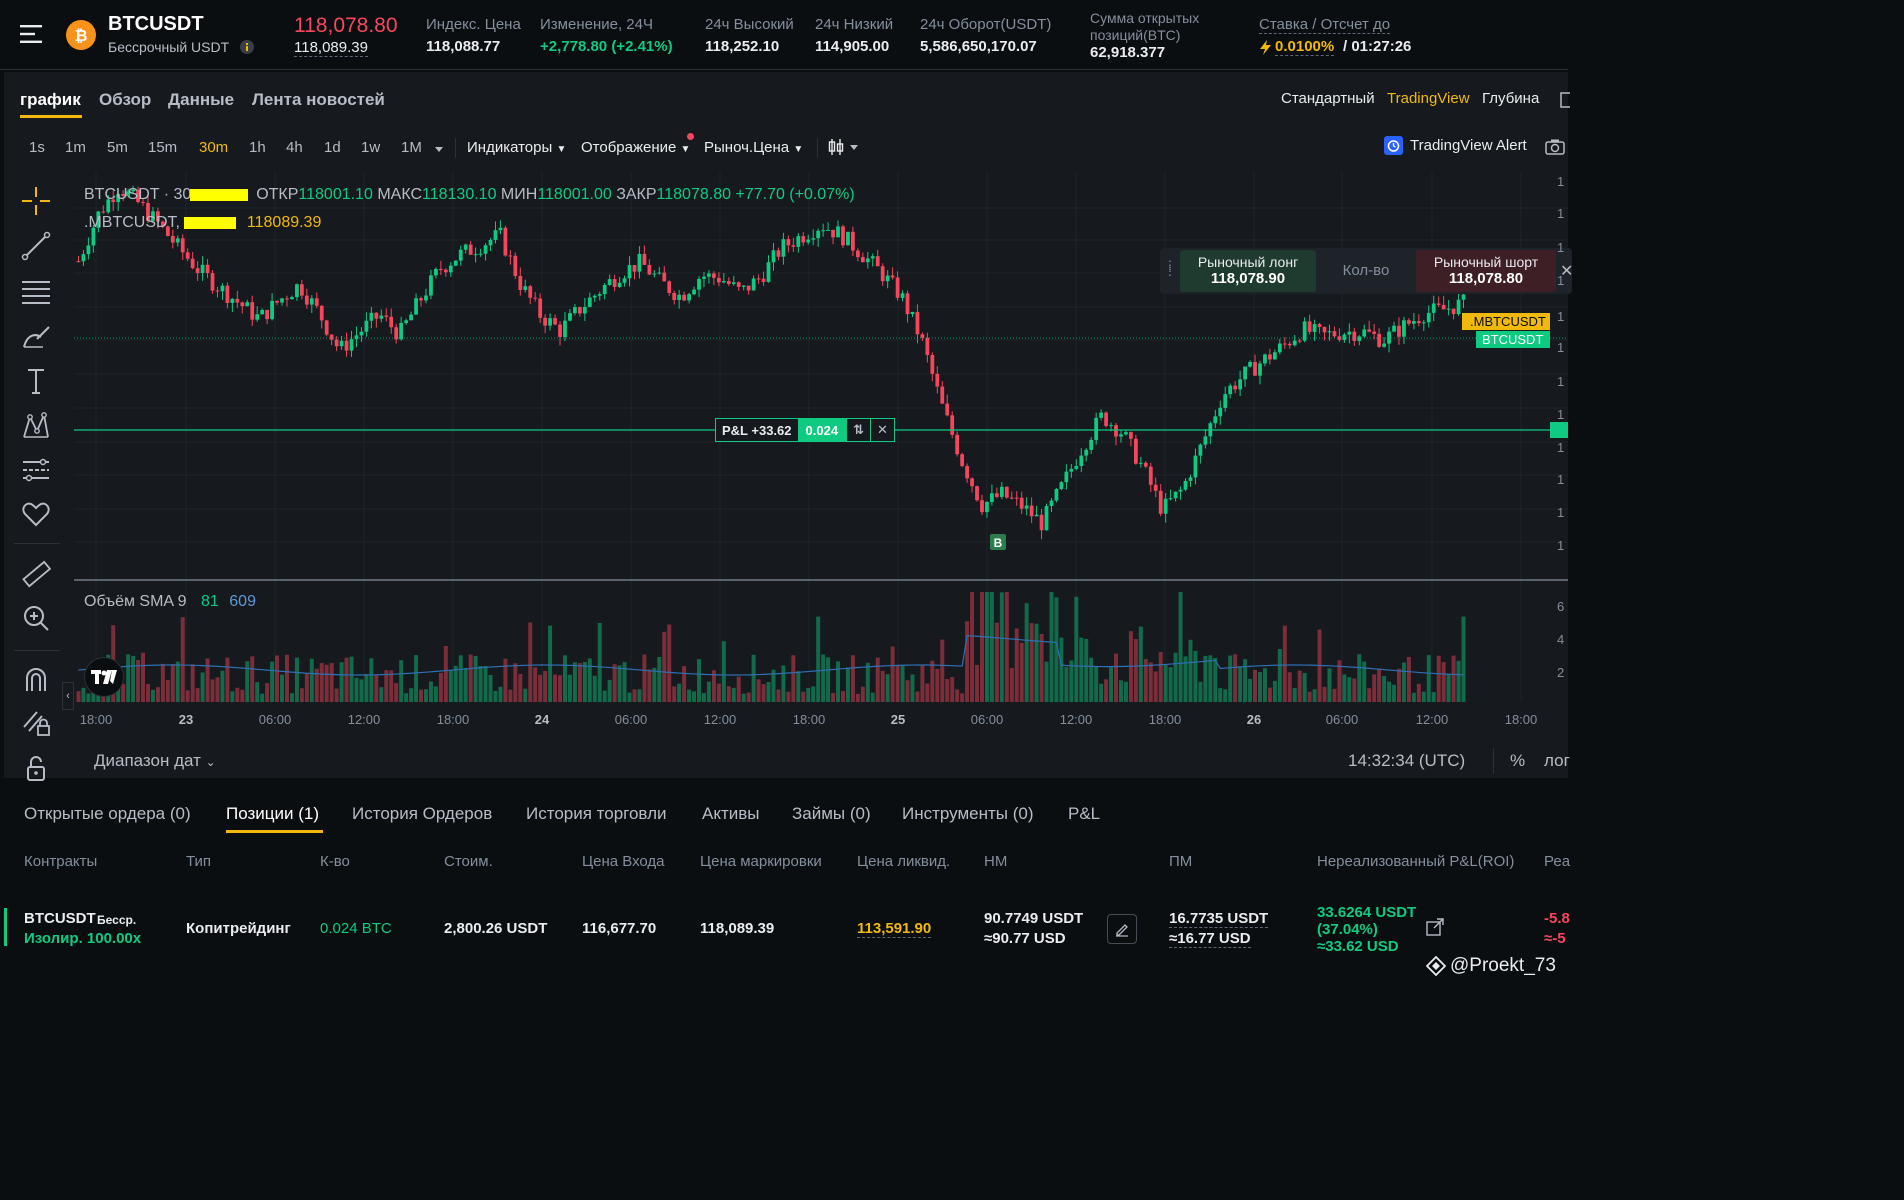 The width and height of the screenshot is (1904, 1200). Describe the element at coordinates (1219, 919) in the screenshot. I see `position-mm-usdt: 16.7735 USDT` at that location.